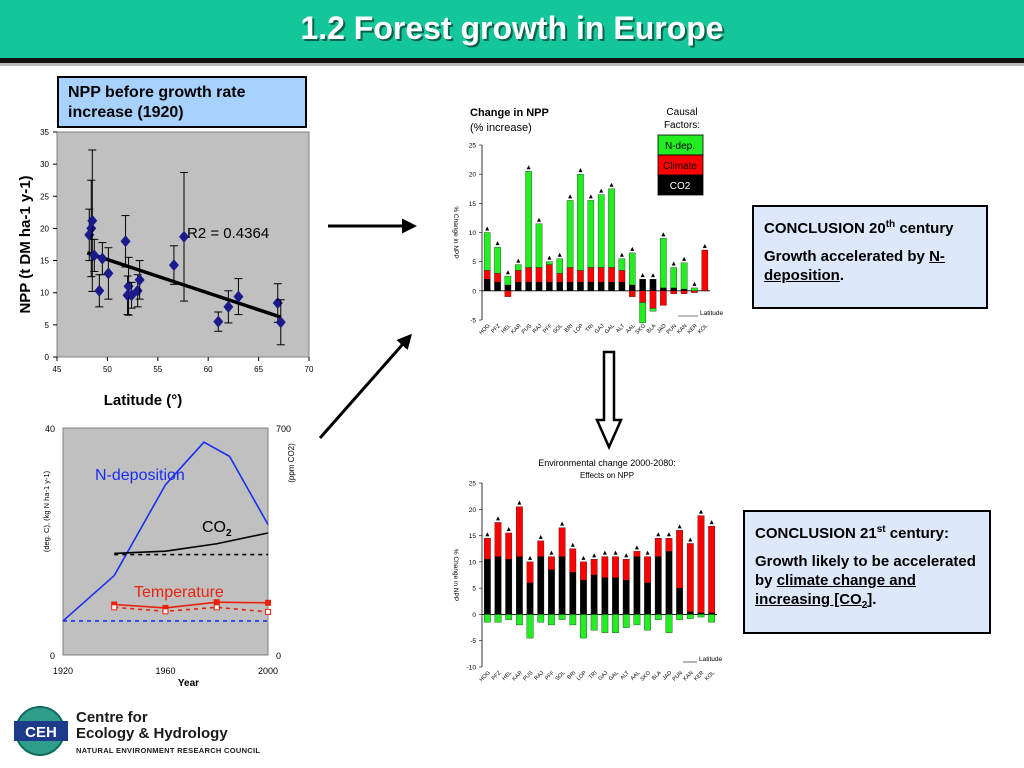 The image size is (1024, 768). Describe the element at coordinates (712, 313) in the screenshot. I see `latitude-label: Latitude` at that location.